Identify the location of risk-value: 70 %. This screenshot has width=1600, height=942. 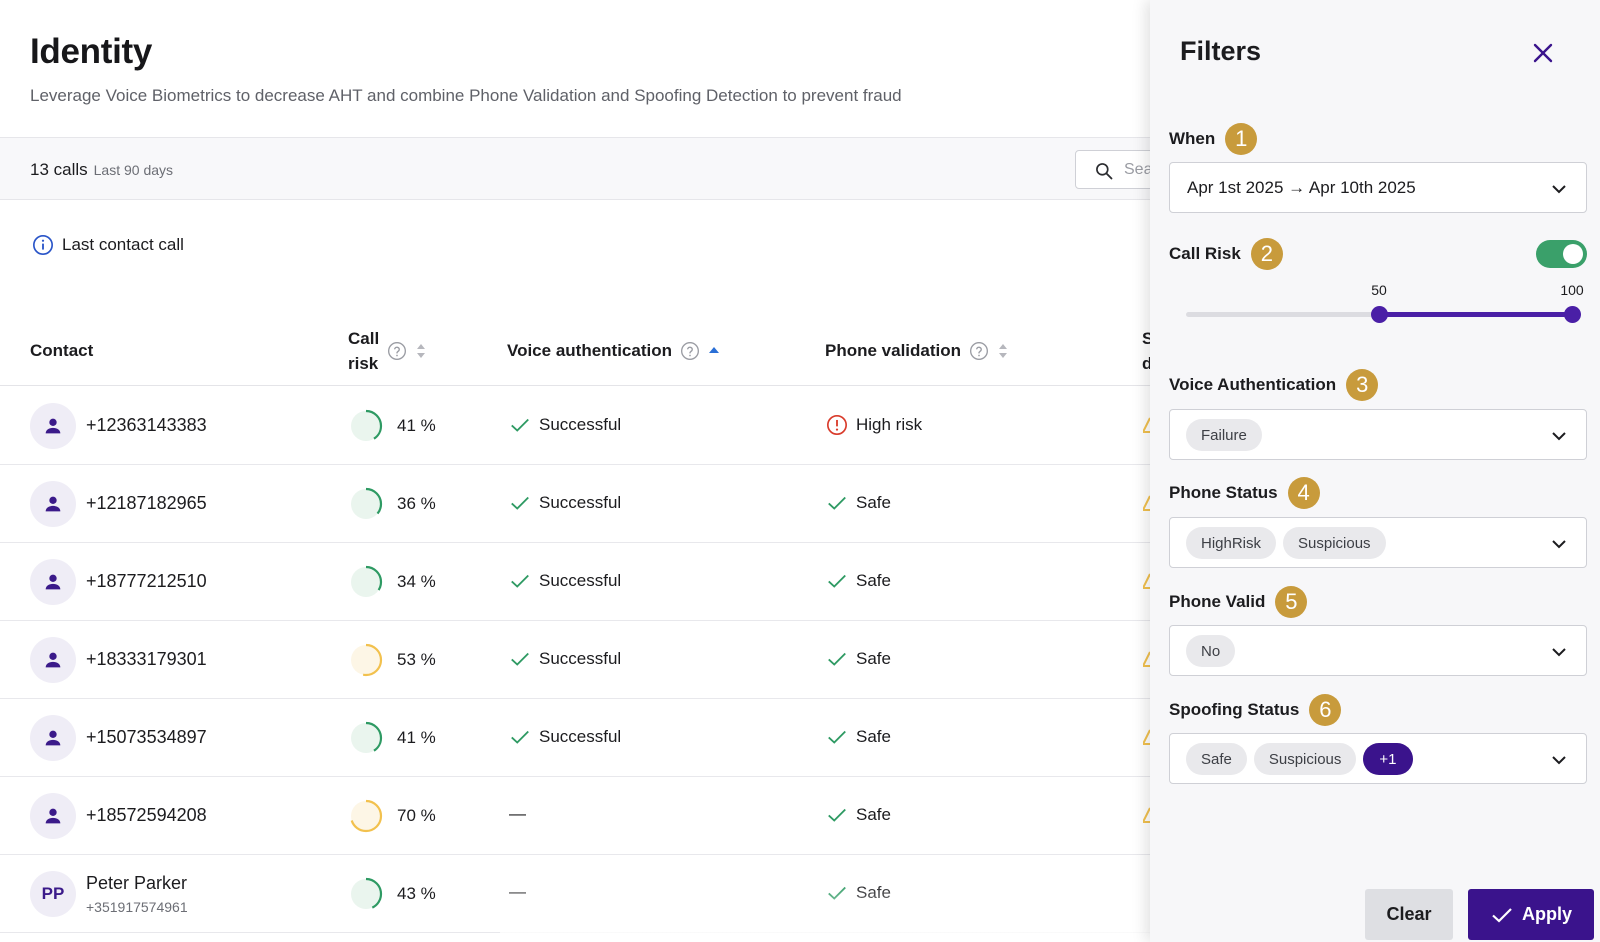
(416, 815).